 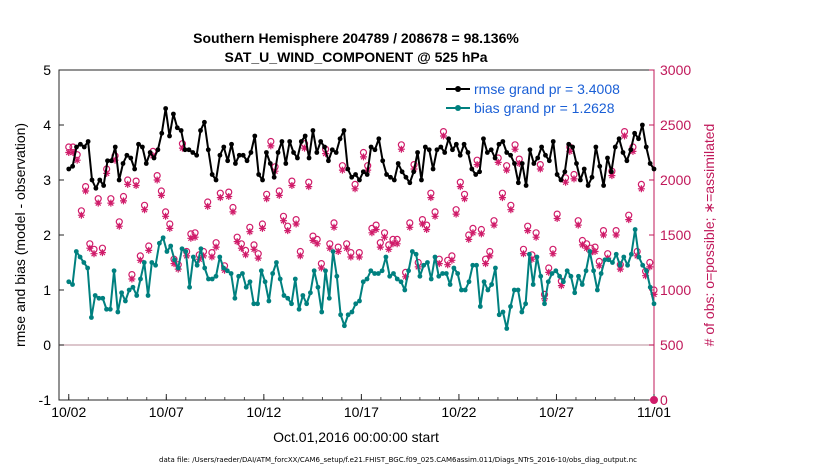 I want to click on y-left-tick-label: 2, so click(x=47, y=235).